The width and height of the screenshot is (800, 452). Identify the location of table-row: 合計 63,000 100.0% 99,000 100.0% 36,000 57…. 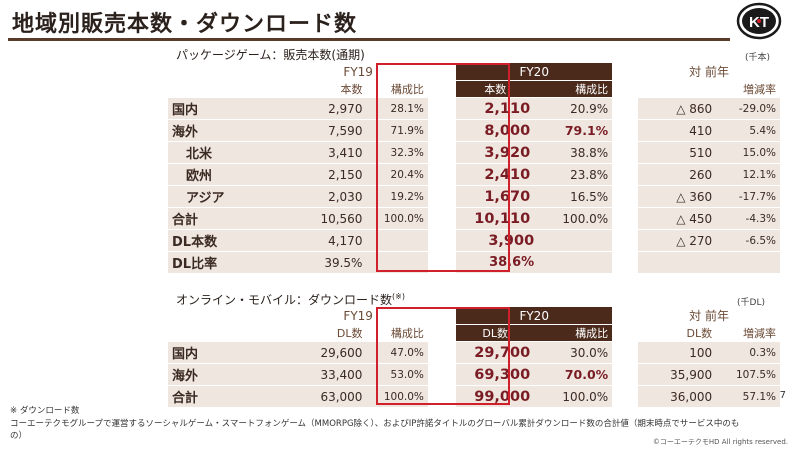
(474, 396).